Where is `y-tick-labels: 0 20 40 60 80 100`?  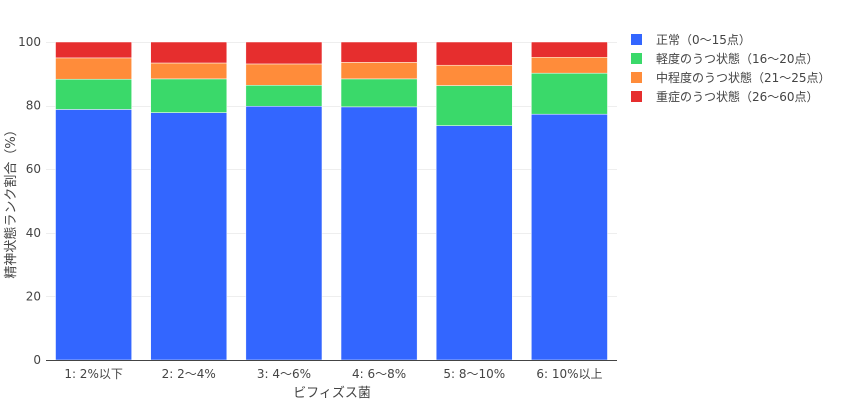
y-tick-labels: 0 20 40 60 80 100 is located at coordinates (29, 201).